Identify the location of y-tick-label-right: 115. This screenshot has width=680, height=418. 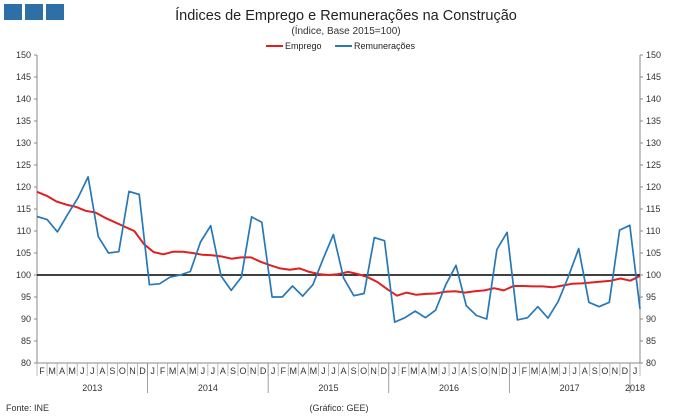
(653, 209).